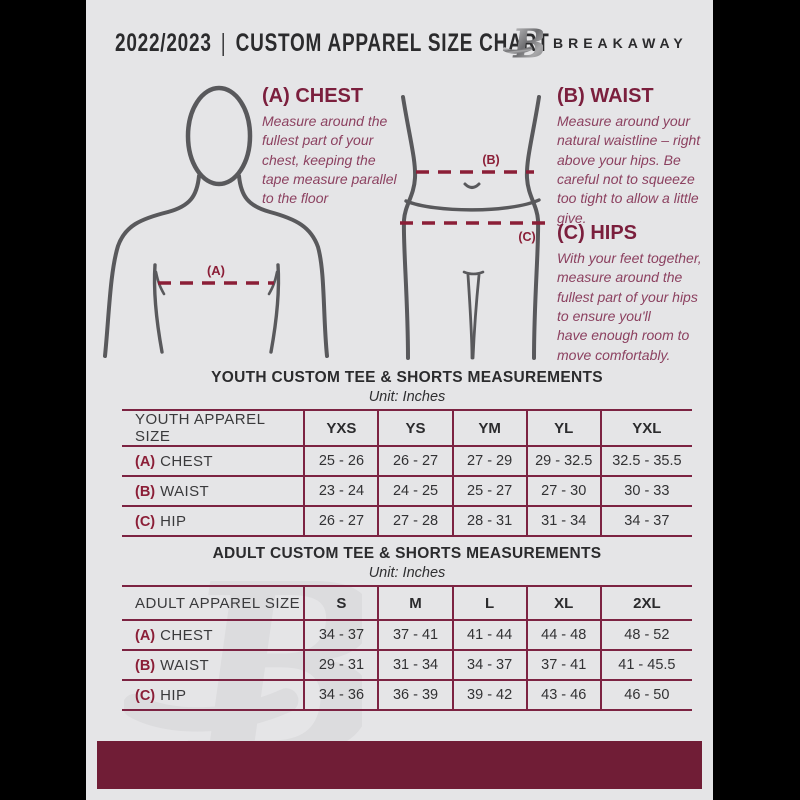 The height and width of the screenshot is (800, 800). Describe the element at coordinates (407, 573) in the screenshot. I see `adult-unit-label: Unit: Inches` at that location.